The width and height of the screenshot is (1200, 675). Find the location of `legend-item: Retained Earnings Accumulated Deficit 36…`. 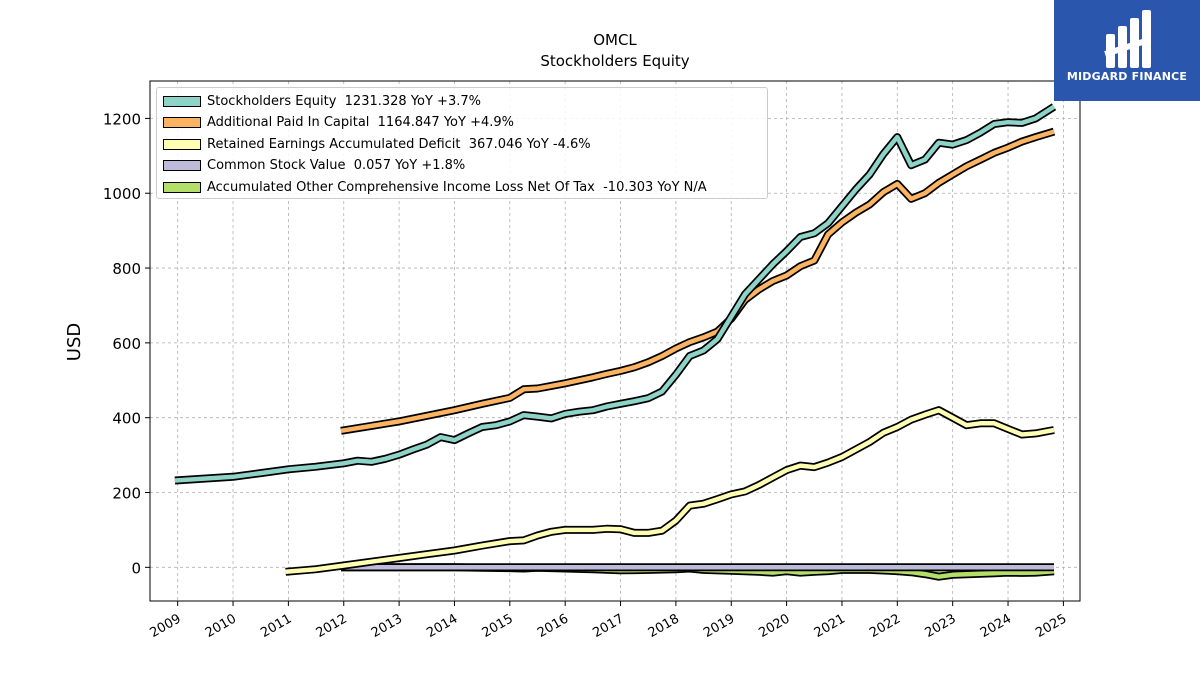

legend-item: Retained Earnings Accumulated Deficit 36… is located at coordinates (377, 144).